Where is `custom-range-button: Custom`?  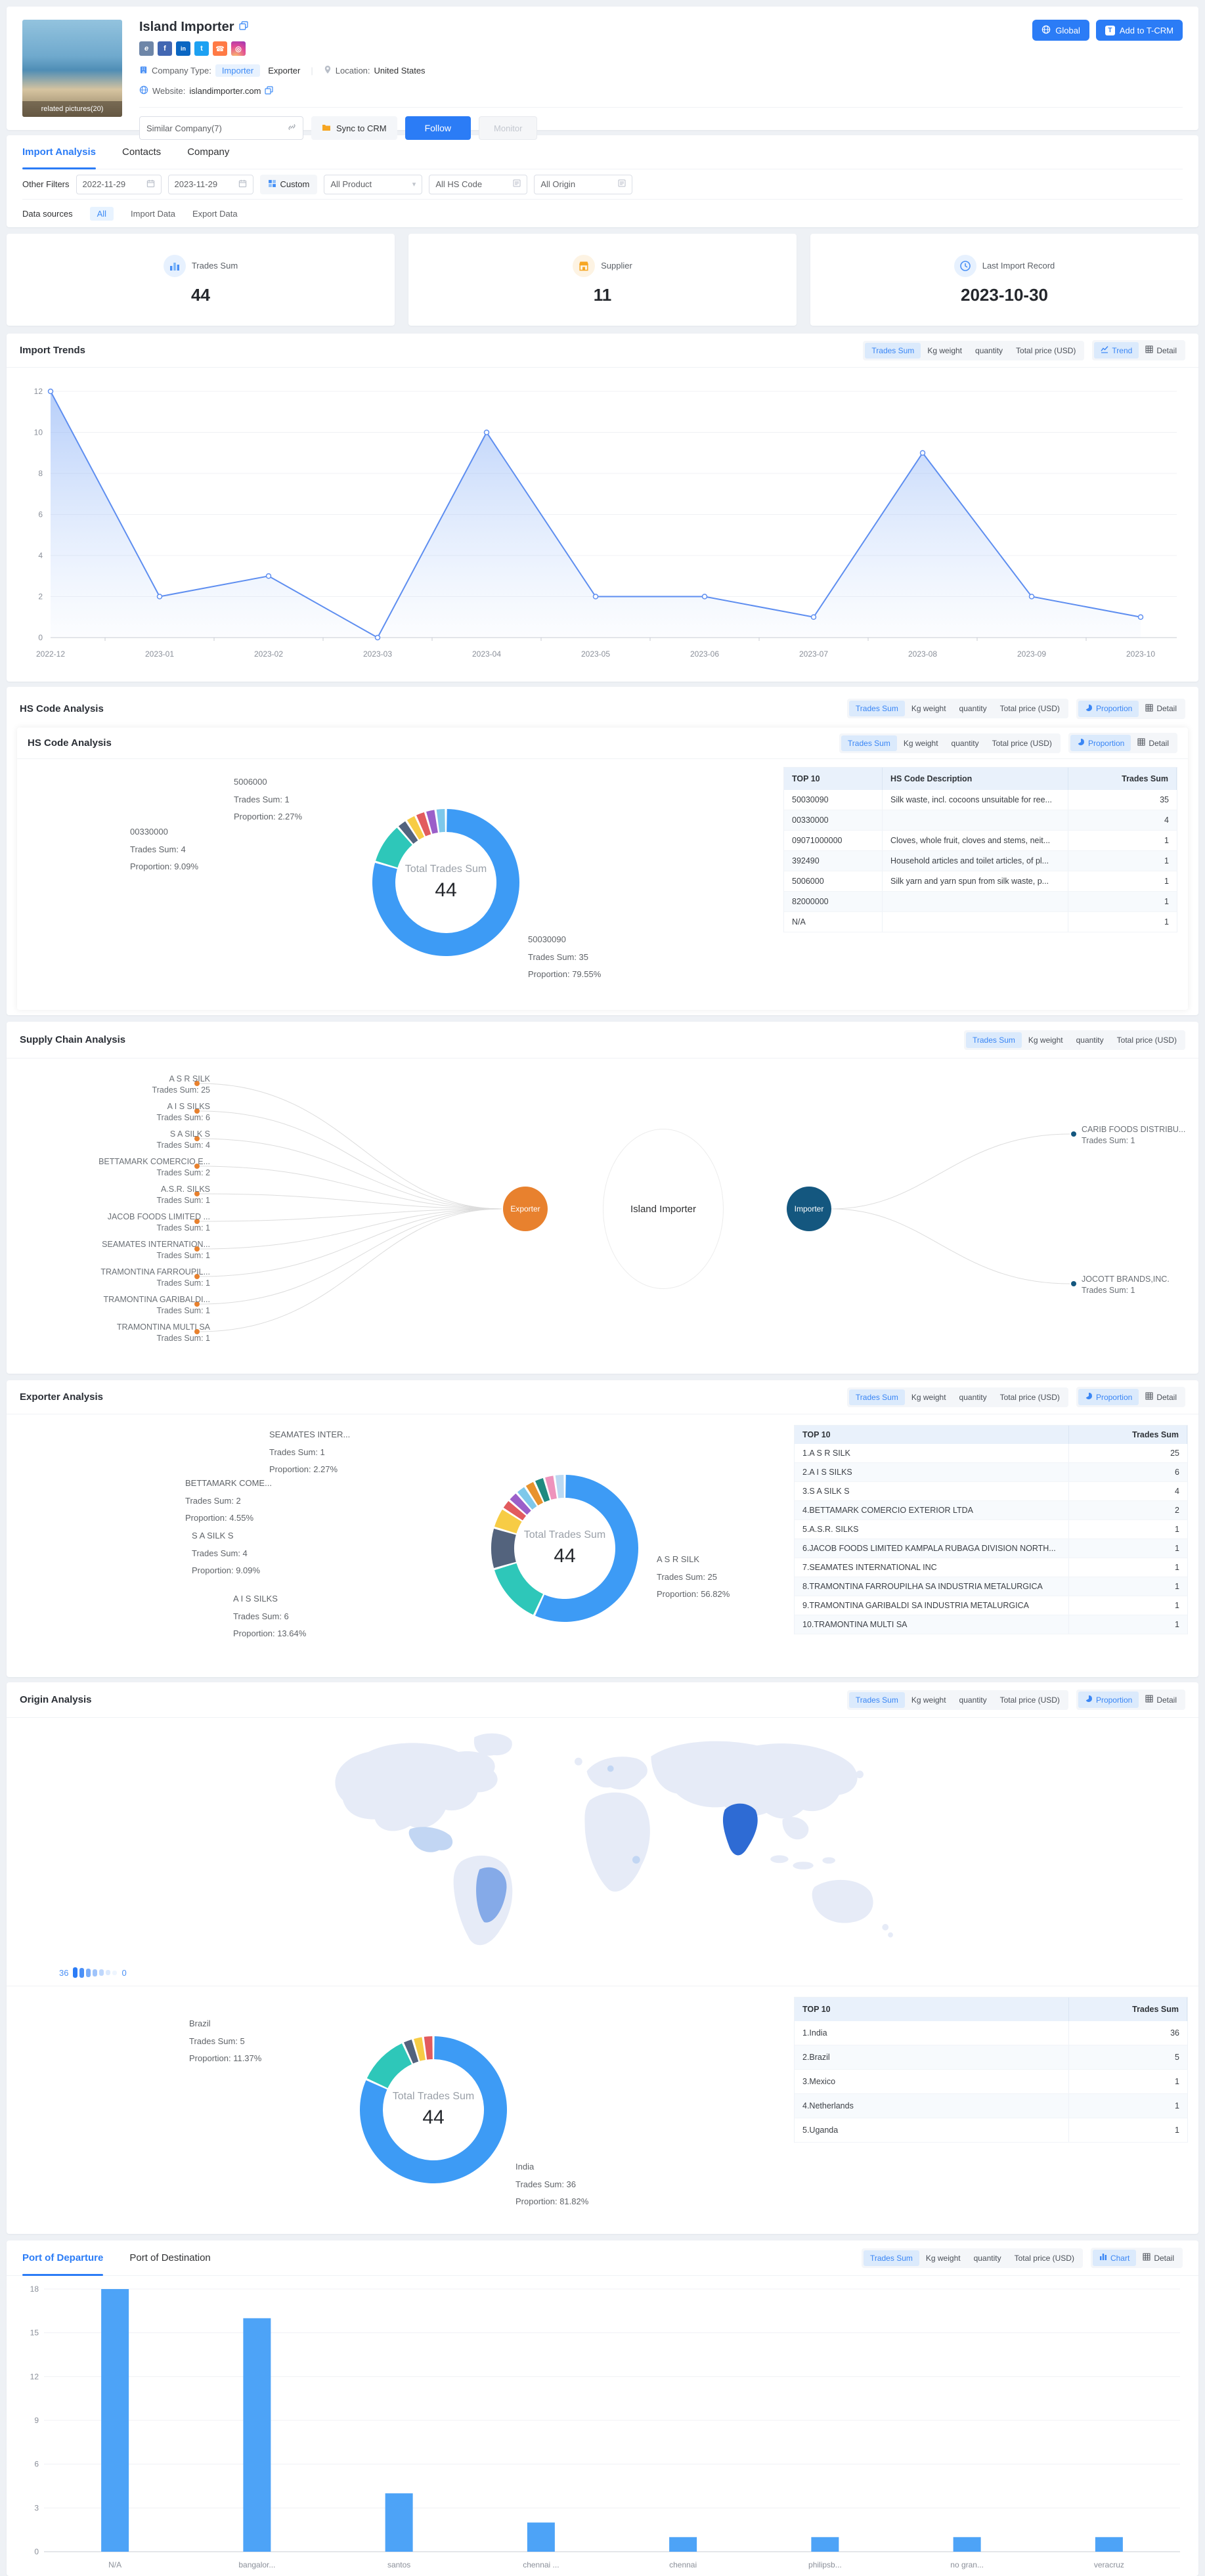 custom-range-button: Custom is located at coordinates (288, 184).